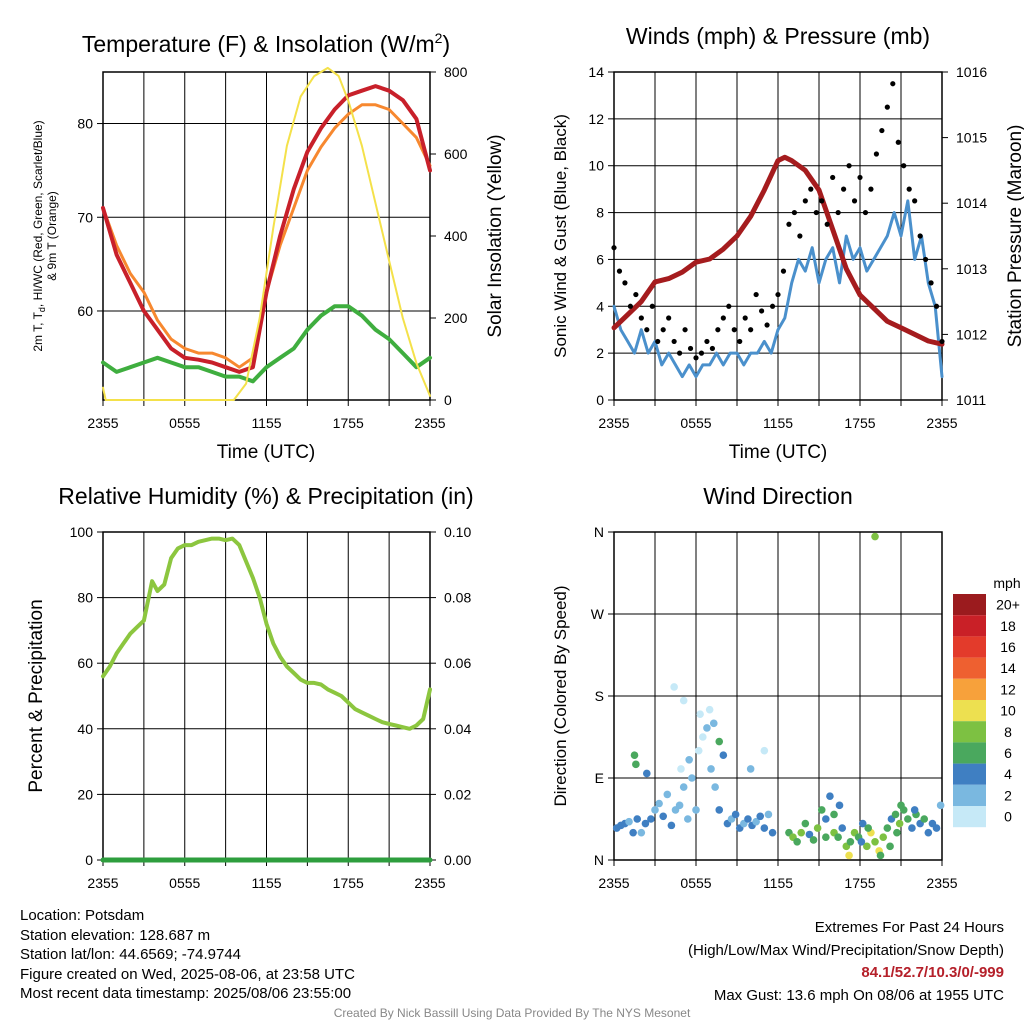  What do you see at coordinates (596, 72) in the screenshot?
I see `winds-ytick-label: 14` at bounding box center [596, 72].